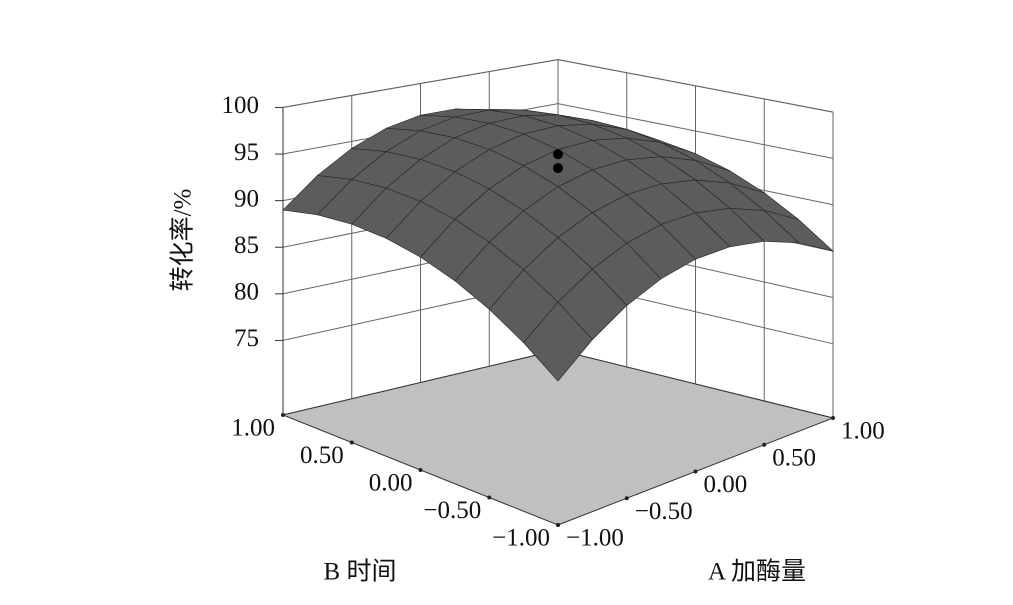 The height and width of the screenshot is (605, 1013). Describe the element at coordinates (521, 538) in the screenshot. I see `b-tick-label: −1.00` at that location.